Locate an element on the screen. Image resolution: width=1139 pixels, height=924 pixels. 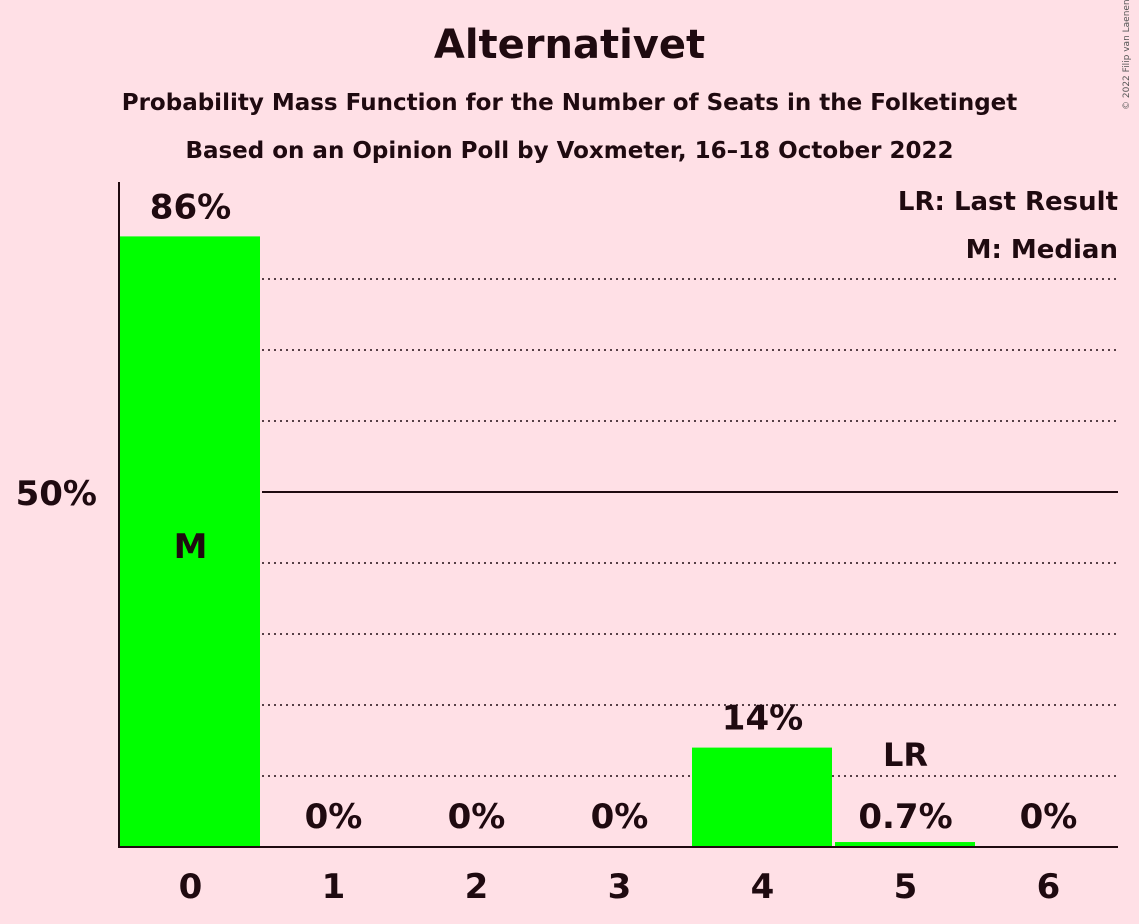
median-marker: M is located at coordinates (191, 547).